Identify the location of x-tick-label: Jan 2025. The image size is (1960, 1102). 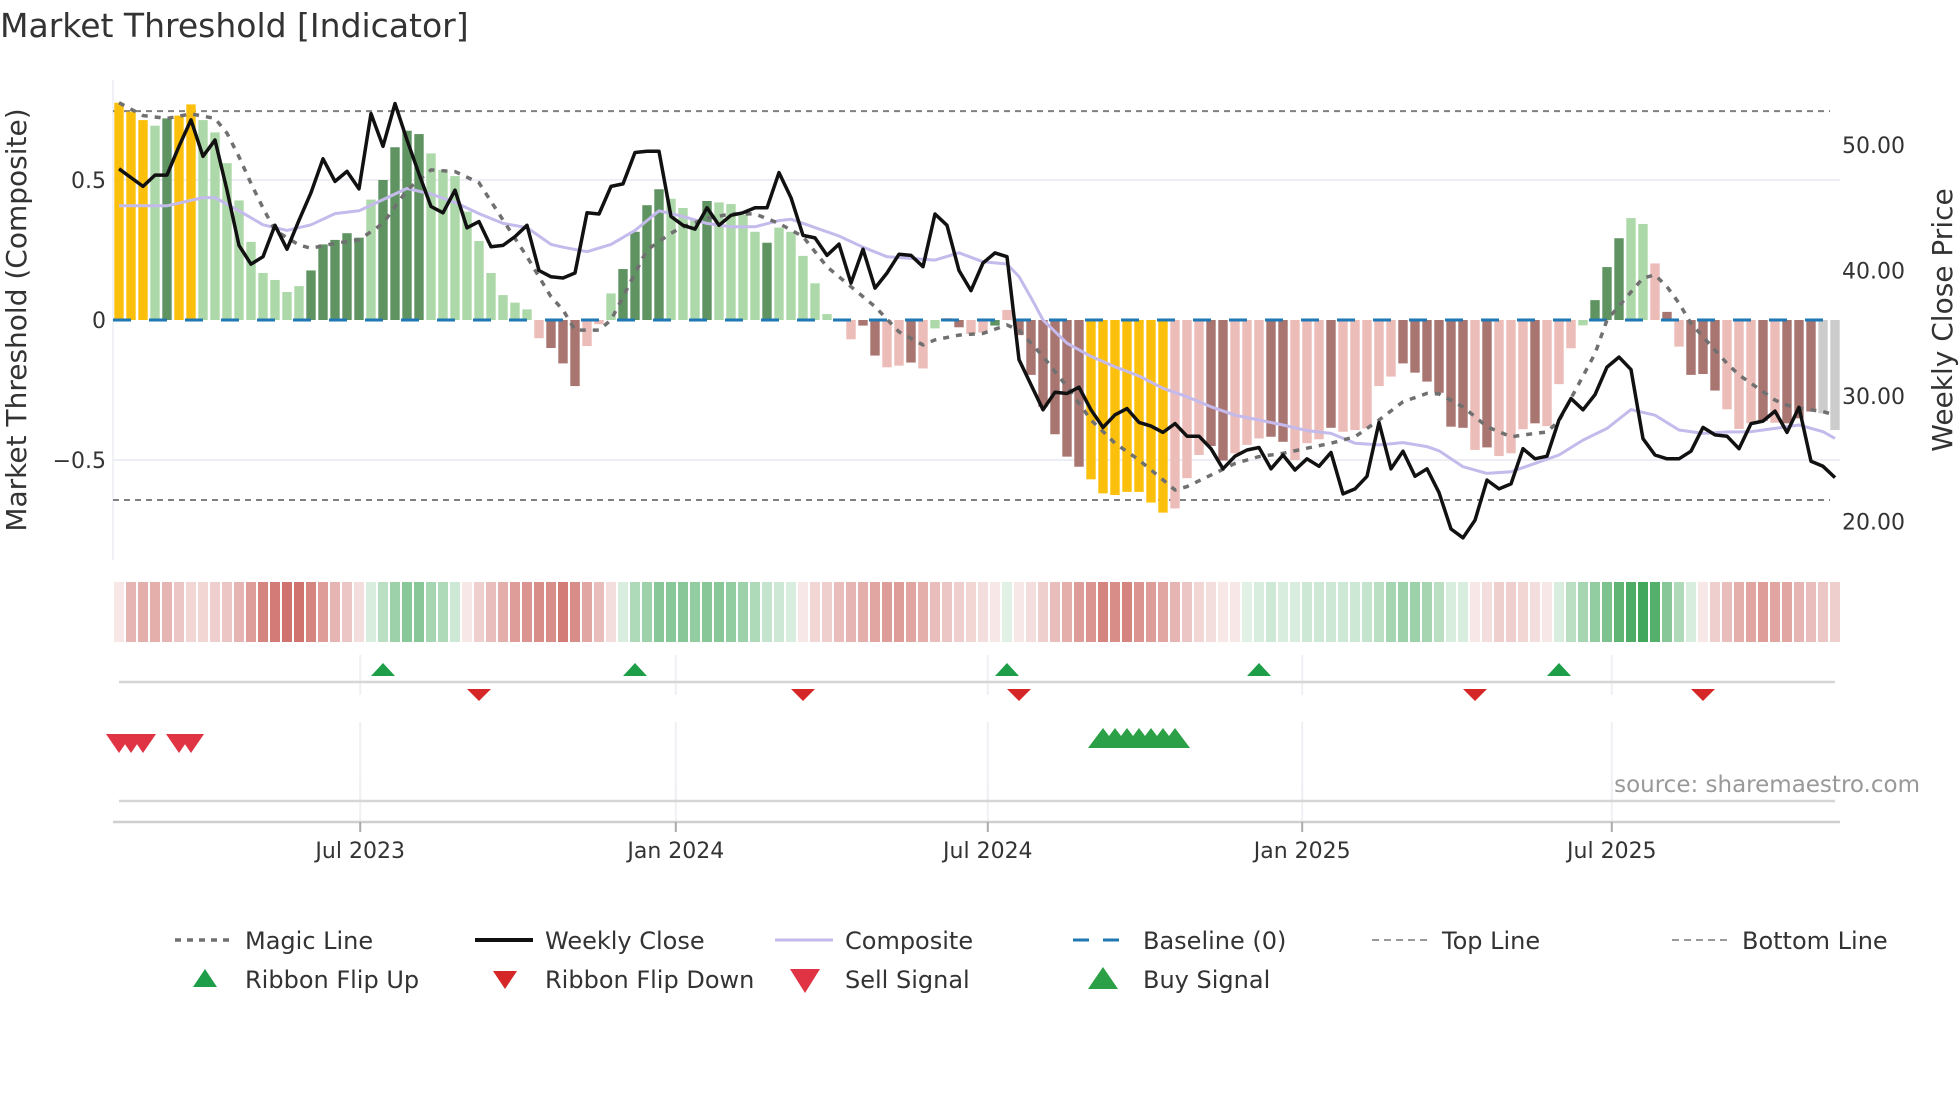
(1301, 851).